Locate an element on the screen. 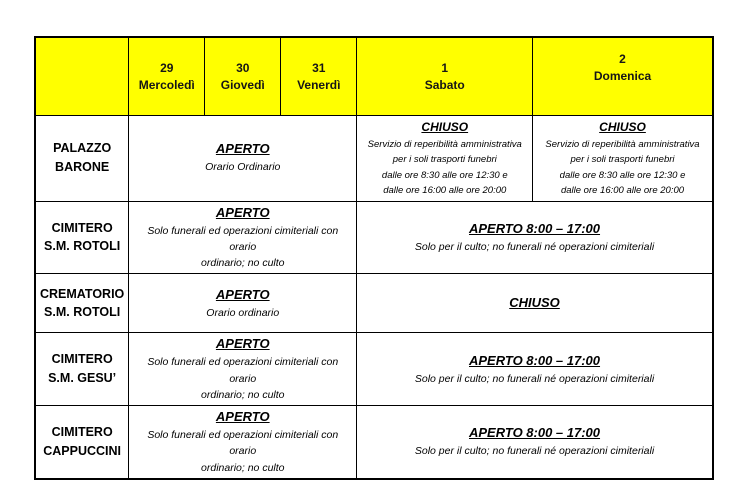  row-header-cimitero-cappuccini: CIMITERO CAPPUCCINI is located at coordinates (82, 442).